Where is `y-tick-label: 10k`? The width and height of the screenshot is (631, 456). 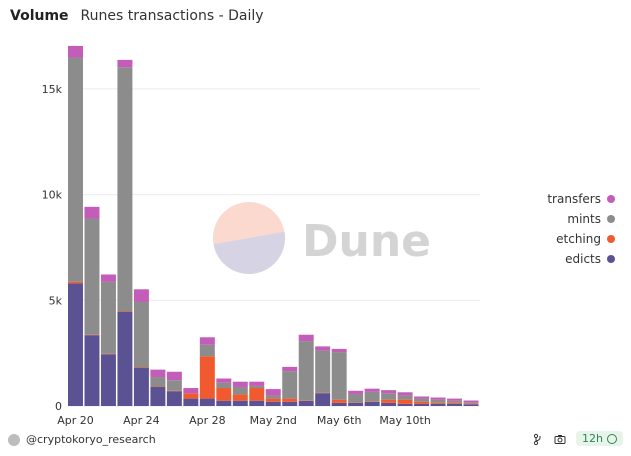 y-tick-label: 10k is located at coordinates (52, 195).